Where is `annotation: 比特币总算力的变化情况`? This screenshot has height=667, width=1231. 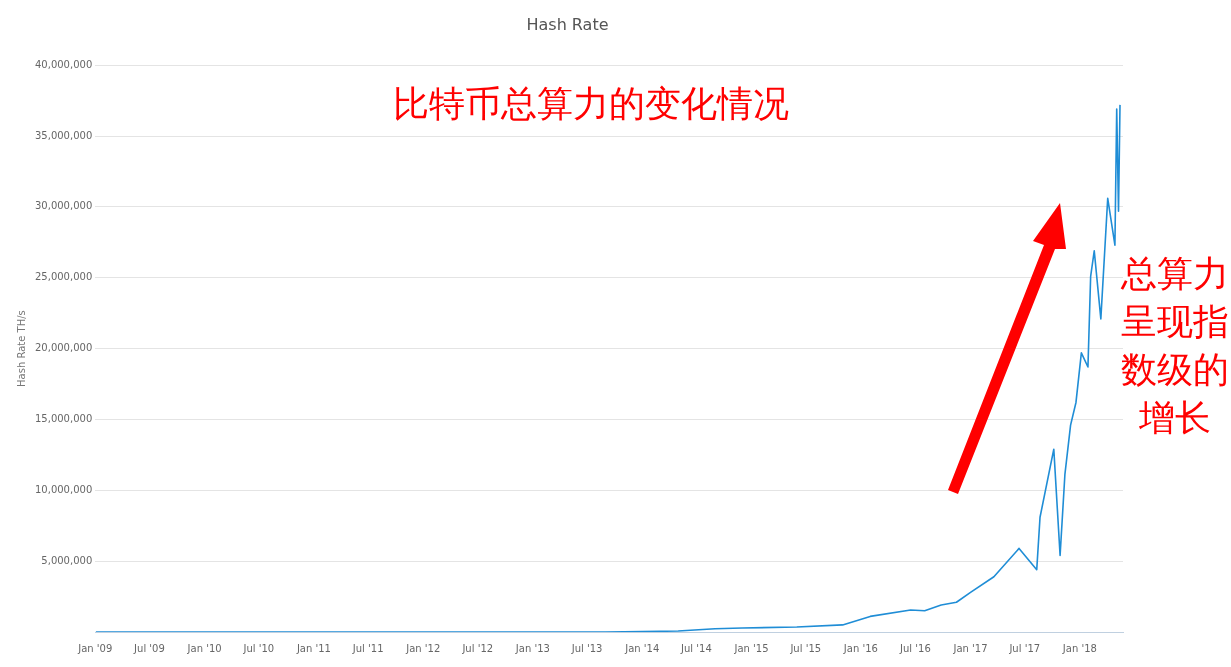
annotation: 比特币总算力的变化情况 is located at coordinates (591, 104).